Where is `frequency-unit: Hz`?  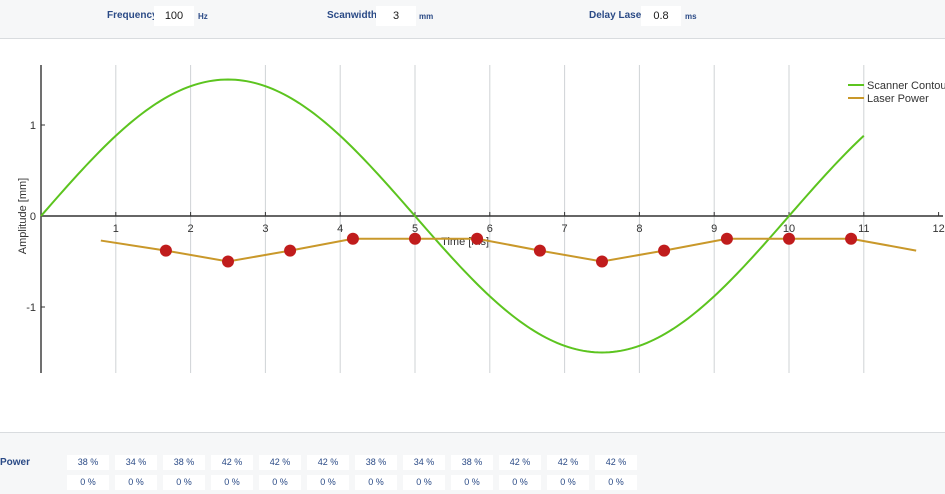 frequency-unit: Hz is located at coordinates (203, 16).